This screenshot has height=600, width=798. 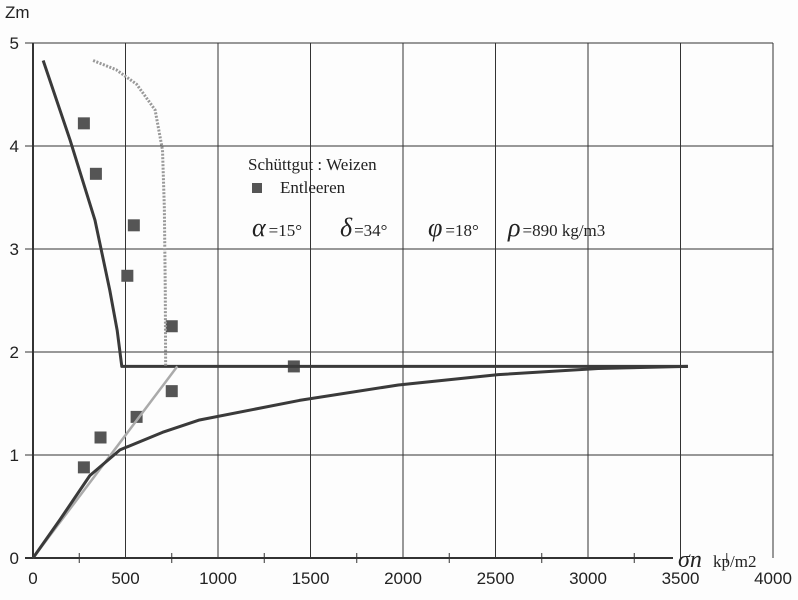 What do you see at coordinates (14, 455) in the screenshot?
I see `y-tick-label: 1` at bounding box center [14, 455].